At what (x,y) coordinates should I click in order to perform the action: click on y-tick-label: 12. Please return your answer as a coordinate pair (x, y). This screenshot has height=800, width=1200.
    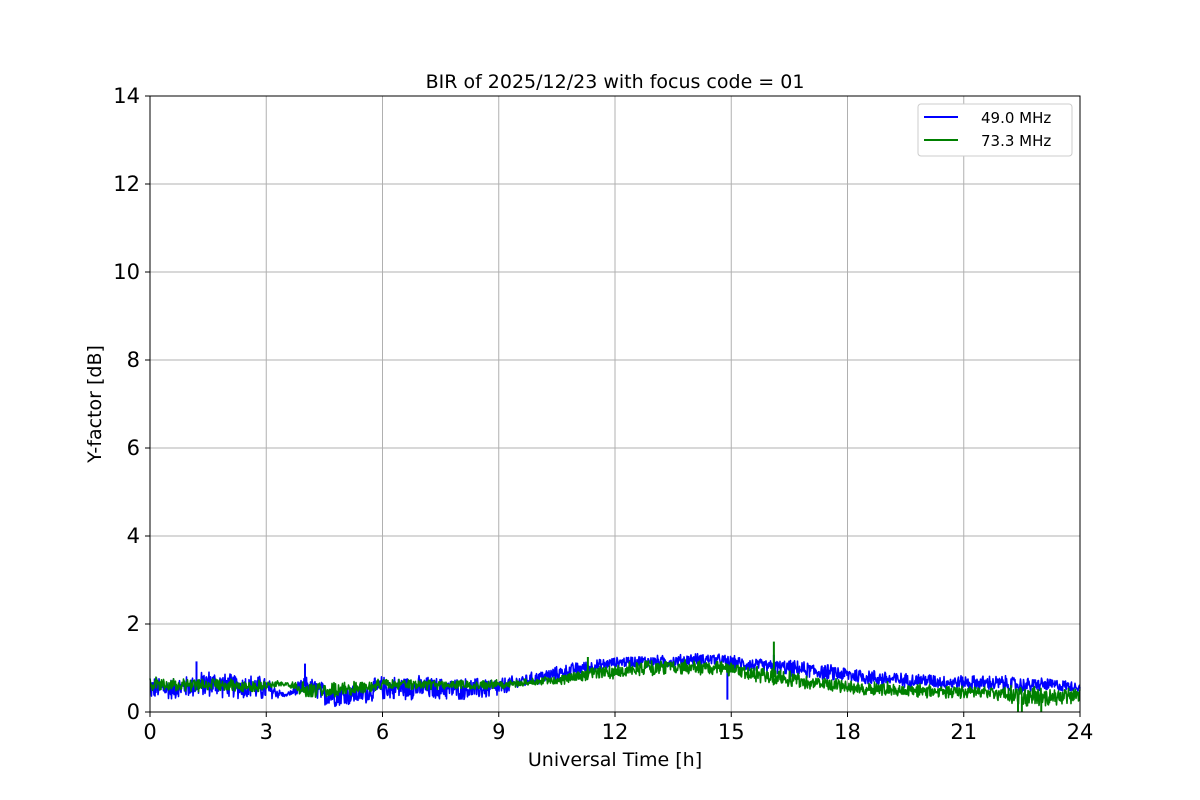
    Looking at the image, I should click on (126, 184).